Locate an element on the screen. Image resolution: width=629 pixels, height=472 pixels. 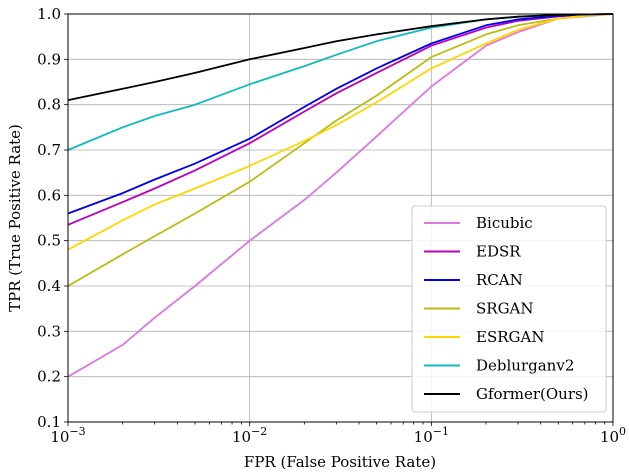
x-tick-label: 10⁻³ is located at coordinates (67, 435).